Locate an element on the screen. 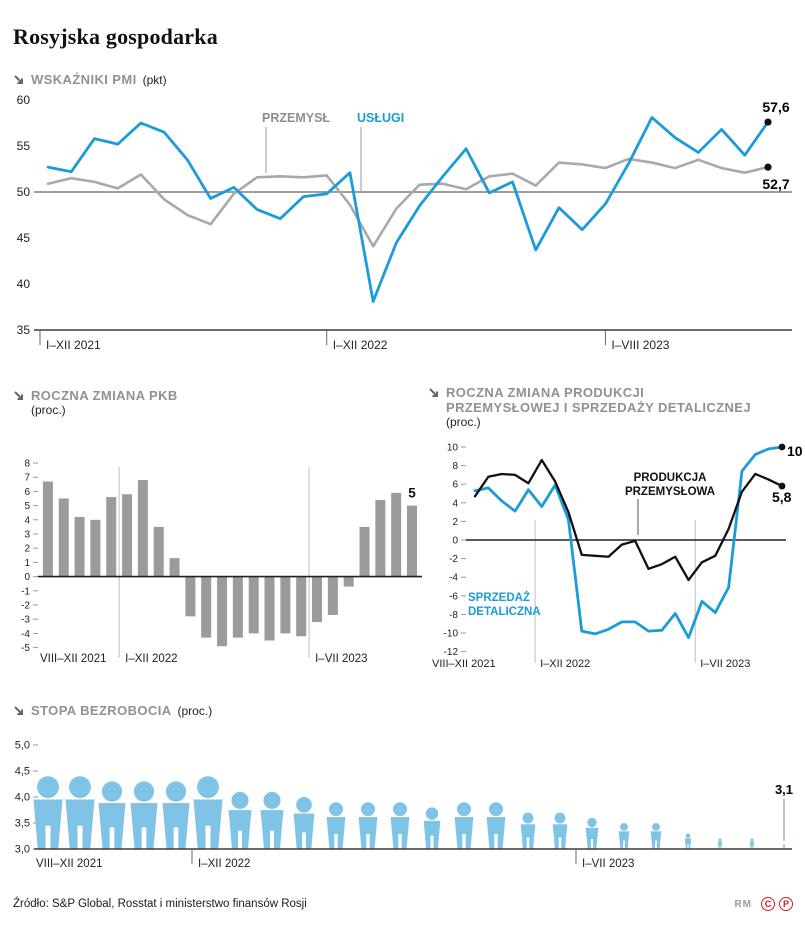 The image size is (805, 928). y-tick-label: 45 is located at coordinates (24, 238).